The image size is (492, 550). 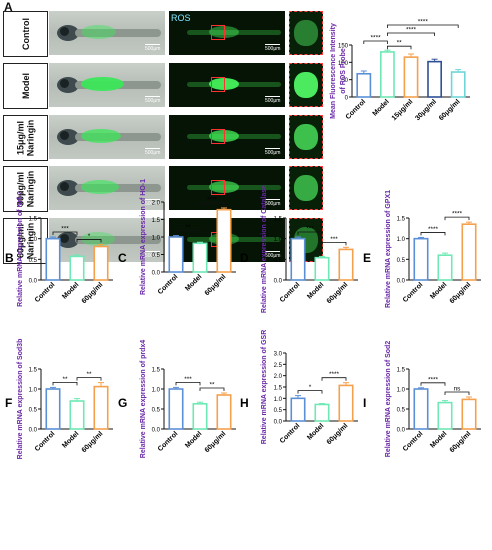 I want to click on y-tick-label: 50, so click(x=344, y=81).